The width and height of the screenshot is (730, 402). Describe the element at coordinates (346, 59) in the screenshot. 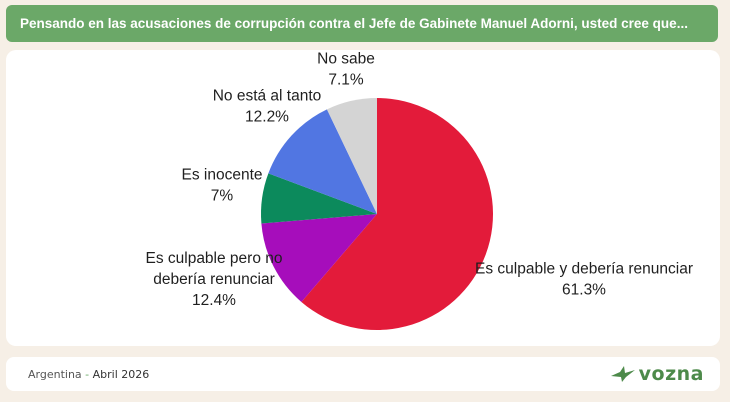

I see `slice-category-label: No sabe` at that location.